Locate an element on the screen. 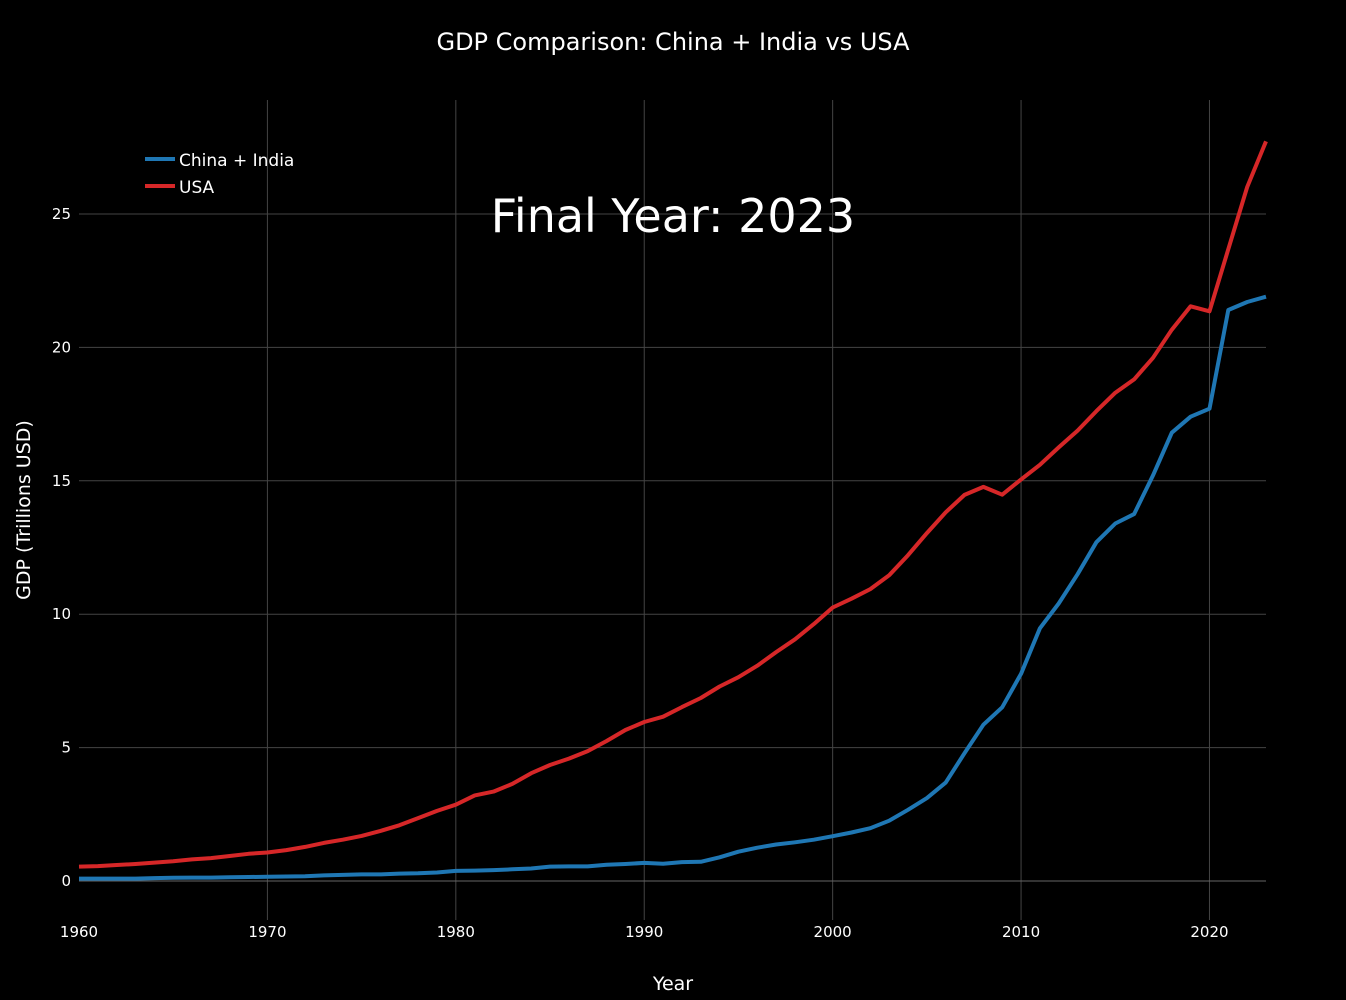 The height and width of the screenshot is (1000, 1346). legend: China + India USA is located at coordinates (219, 174).